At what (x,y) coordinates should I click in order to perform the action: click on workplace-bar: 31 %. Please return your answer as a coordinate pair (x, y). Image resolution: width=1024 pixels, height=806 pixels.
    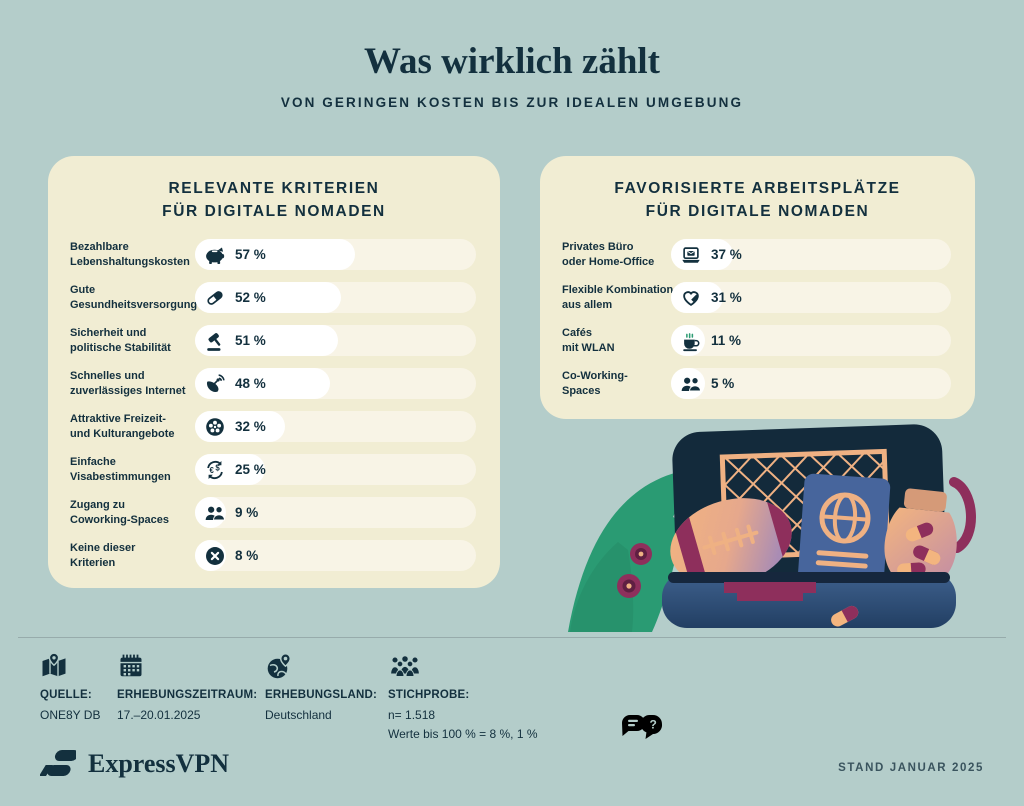
    Looking at the image, I should click on (811, 297).